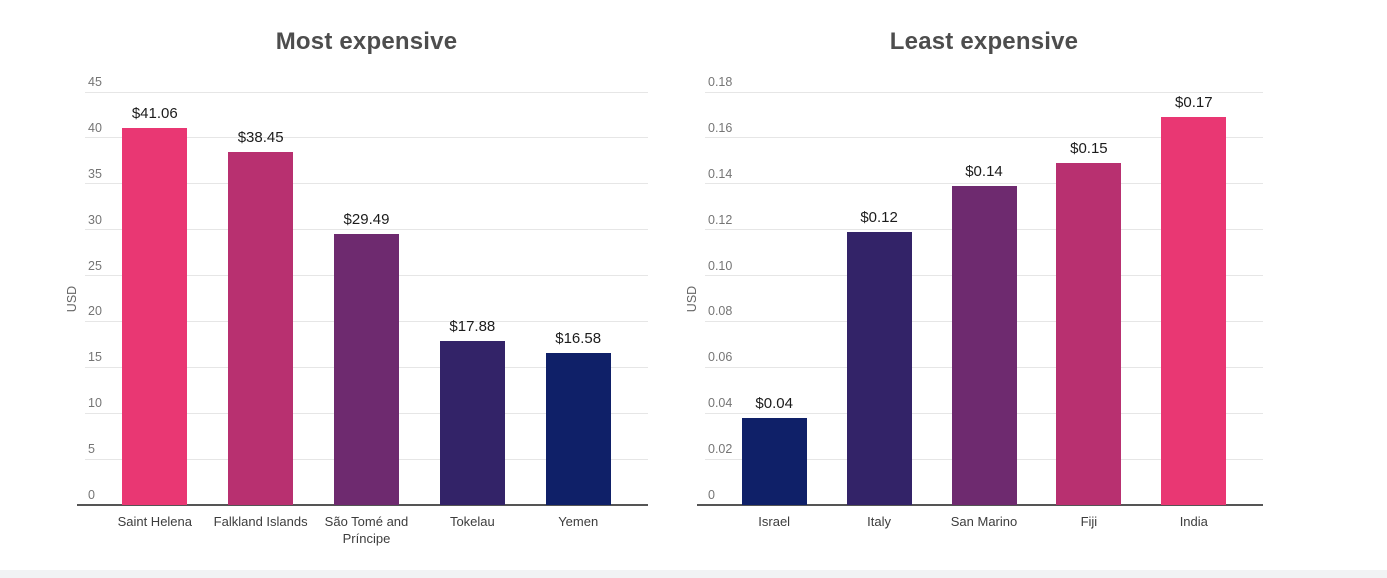  I want to click on x-category-label: Tokelau, so click(472, 521).